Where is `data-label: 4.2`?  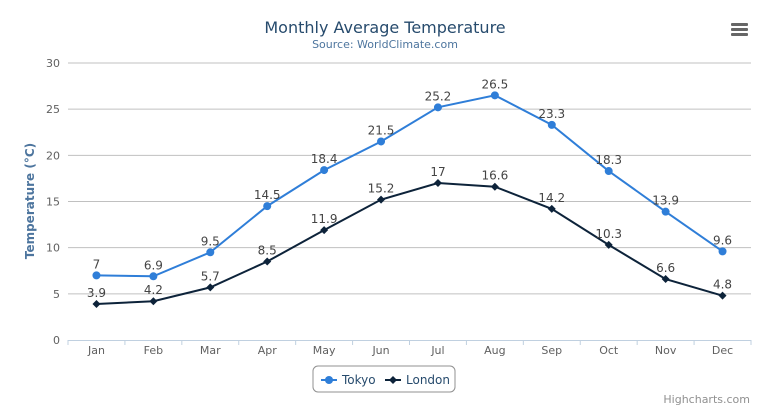 data-label: 4.2 is located at coordinates (153, 290).